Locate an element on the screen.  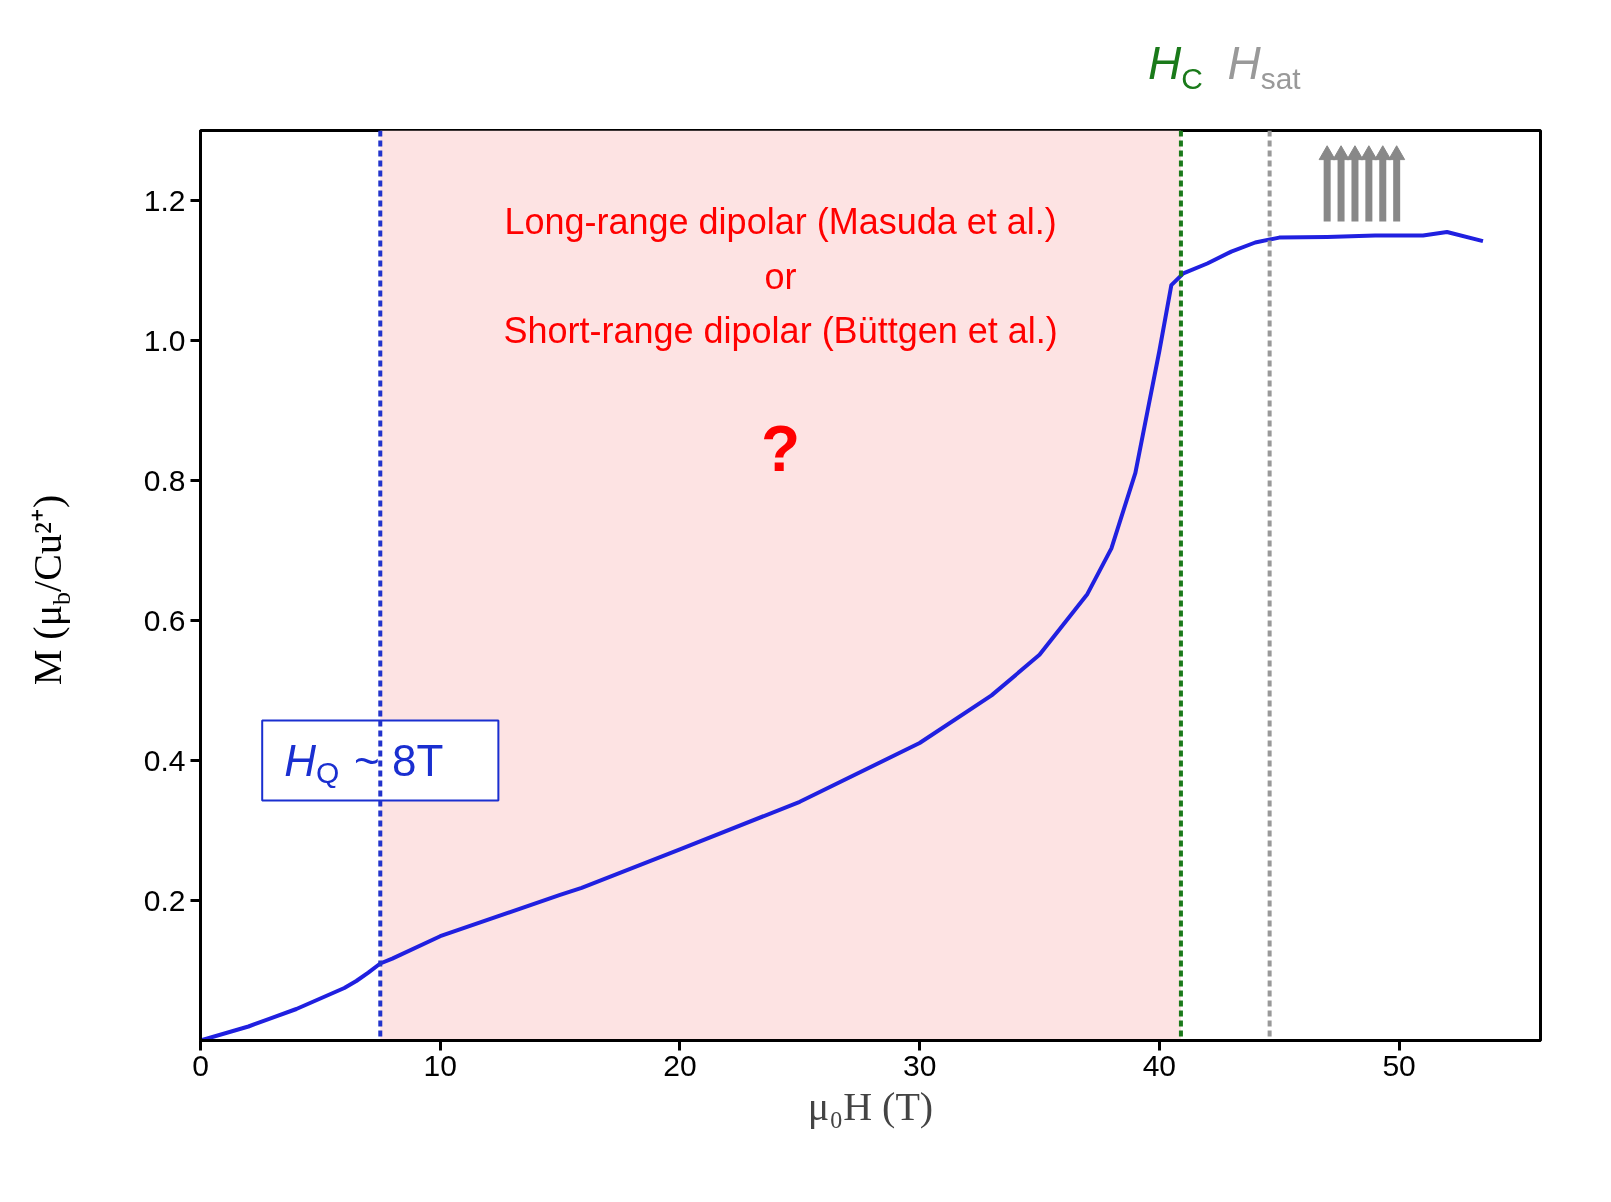
y-tick-label: 0.8 is located at coordinates (164, 480).